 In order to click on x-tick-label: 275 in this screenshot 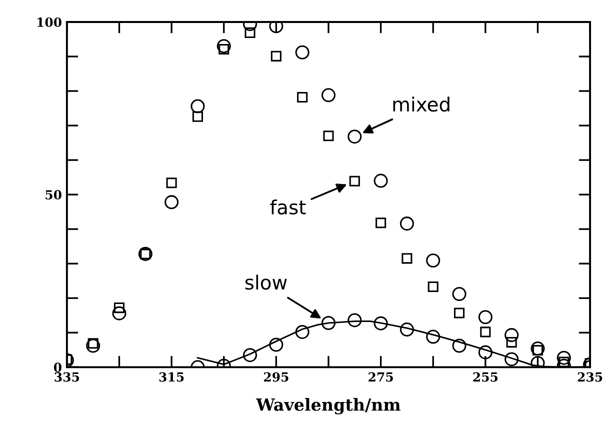, I will do `click(380, 377)`.